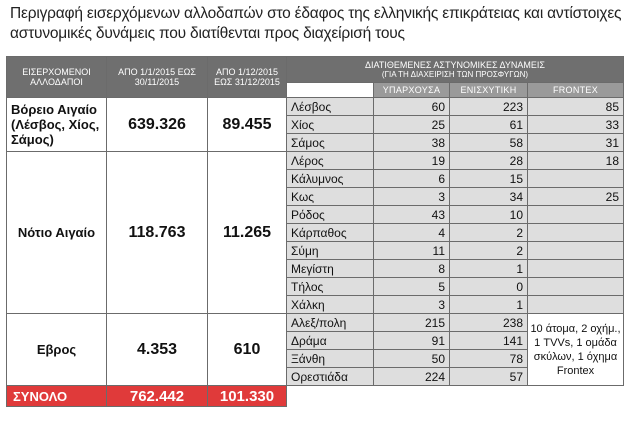 This screenshot has width=630, height=437. Describe the element at coordinates (247, 396) in the screenshot. I see `total-period-2: 101.330` at that location.